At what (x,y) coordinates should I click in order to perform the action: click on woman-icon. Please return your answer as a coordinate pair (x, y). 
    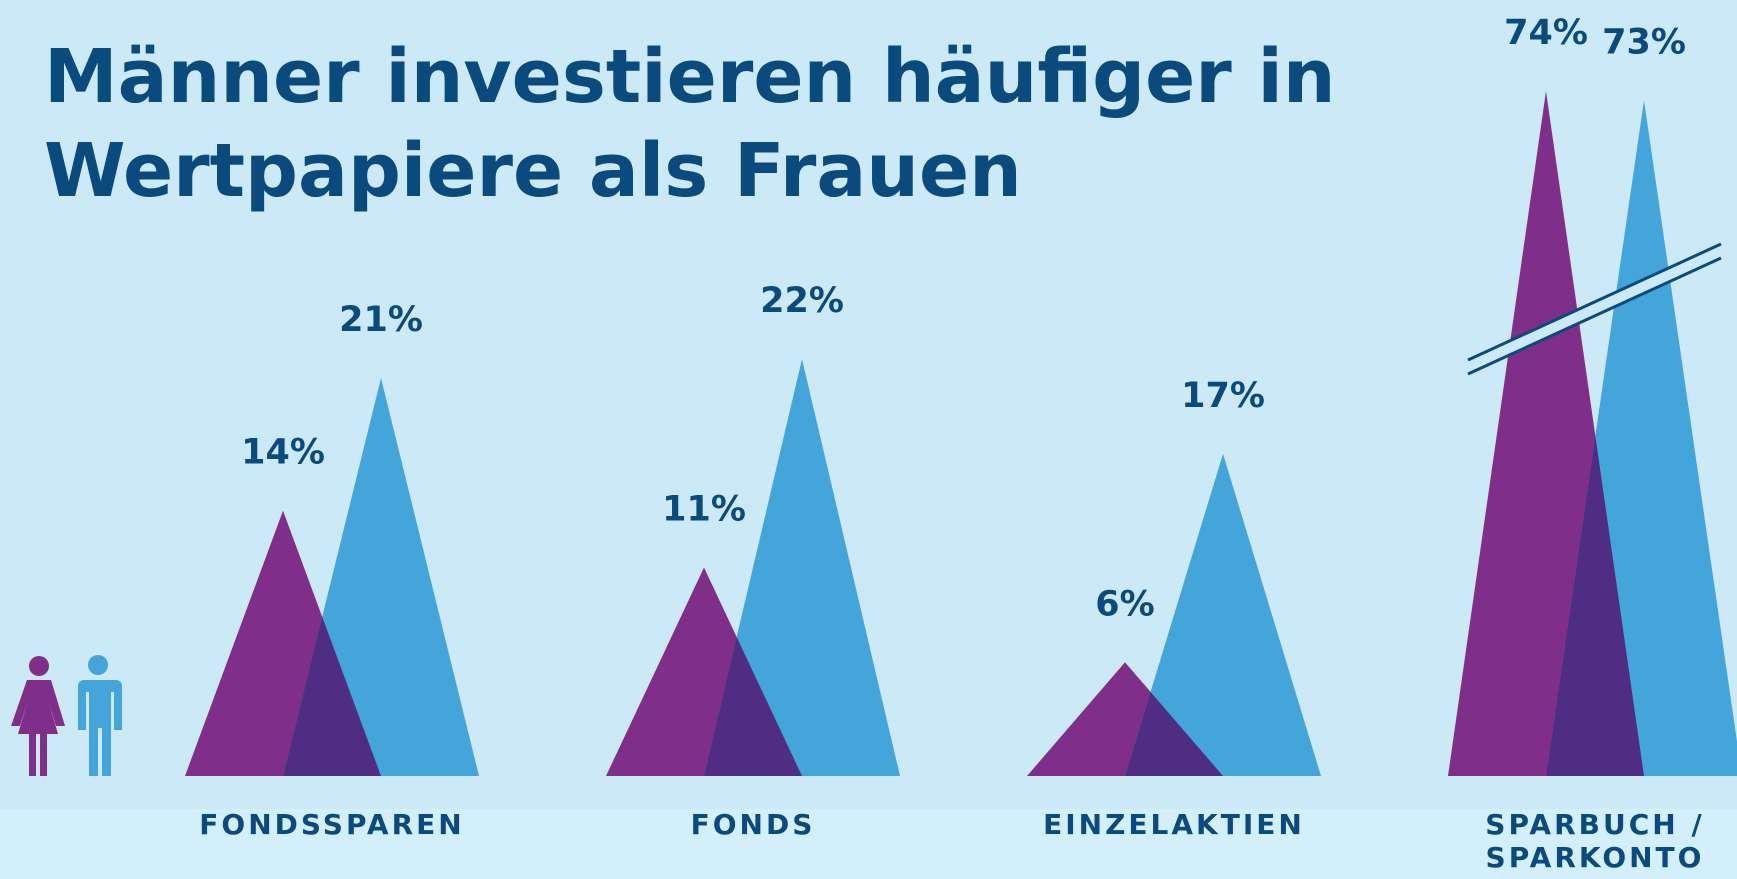
    Looking at the image, I should click on (38, 716).